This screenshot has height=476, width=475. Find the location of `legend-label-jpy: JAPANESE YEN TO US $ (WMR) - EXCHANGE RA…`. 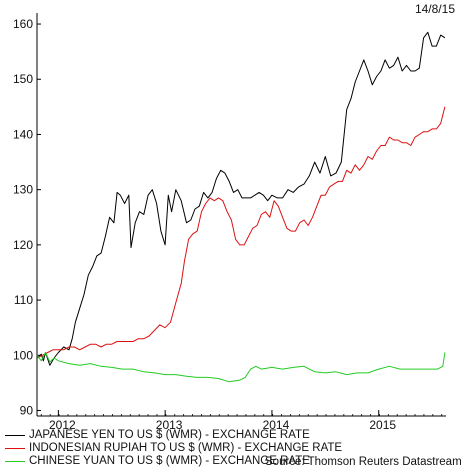

legend-label-jpy: JAPANESE YEN TO US $ (WMR) - EXCHANGE RA… is located at coordinates (169, 435).